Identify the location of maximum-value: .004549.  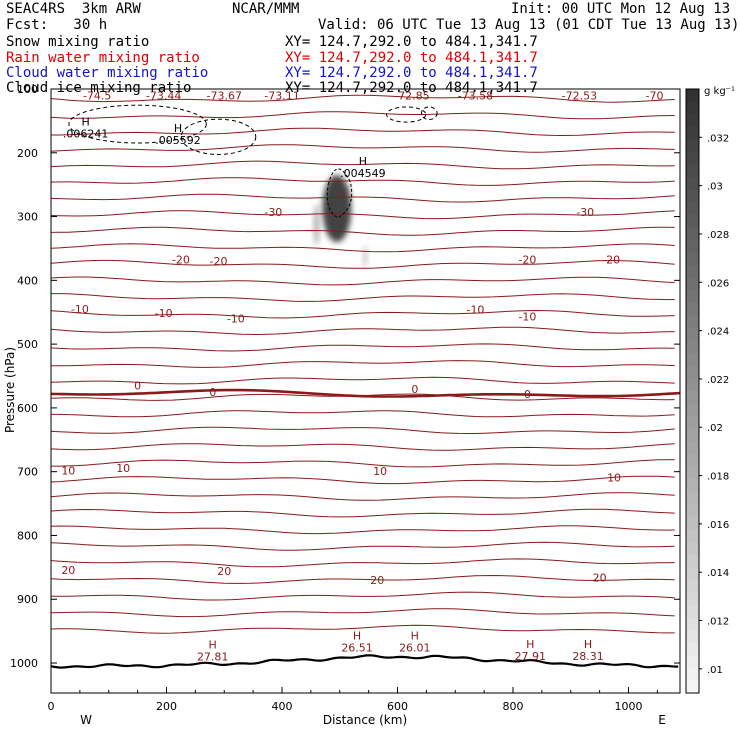
(363, 173).